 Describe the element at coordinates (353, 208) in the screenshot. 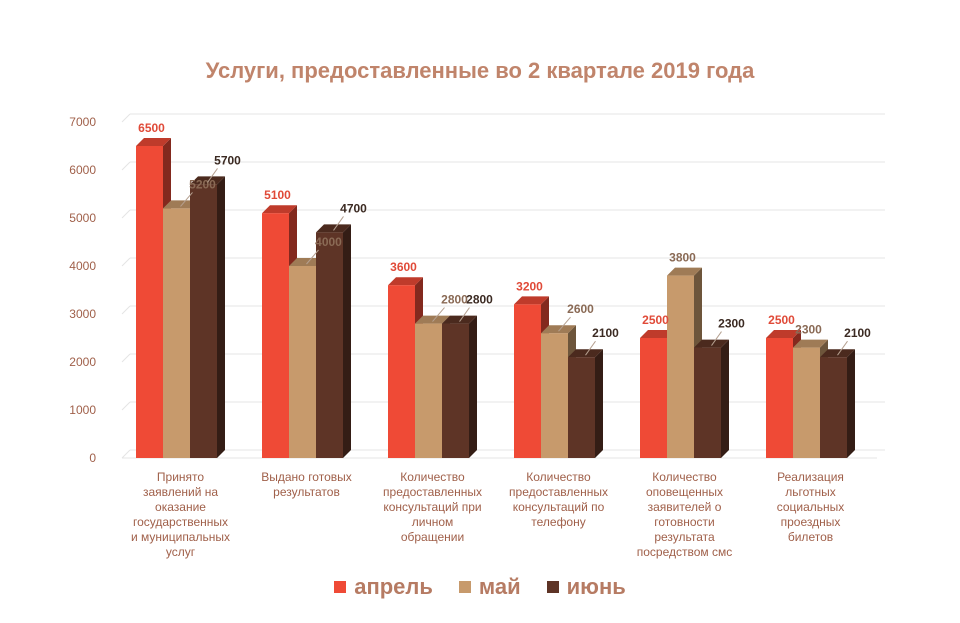

I see `data-label: 4700` at that location.